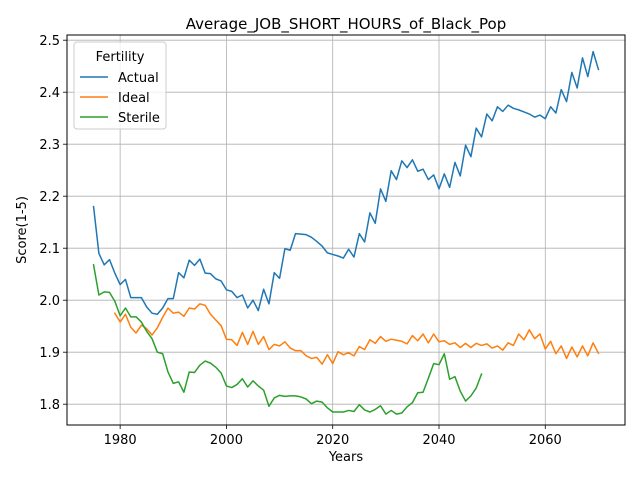  What do you see at coordinates (226, 440) in the screenshot?
I see `x-tick-label: 2000` at bounding box center [226, 440].